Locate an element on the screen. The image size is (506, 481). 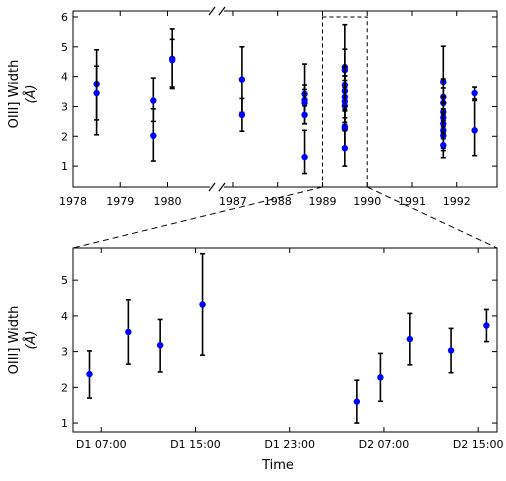
zoom-connector-right is located at coordinates (432, 217).